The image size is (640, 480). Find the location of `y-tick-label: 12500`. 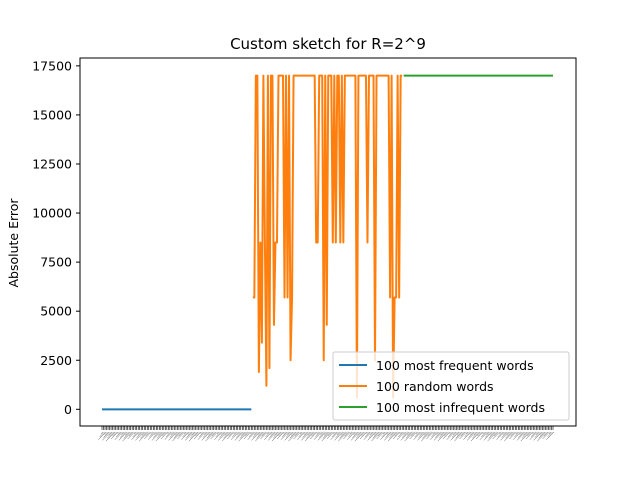

y-tick-label: 12500 is located at coordinates (52, 163).